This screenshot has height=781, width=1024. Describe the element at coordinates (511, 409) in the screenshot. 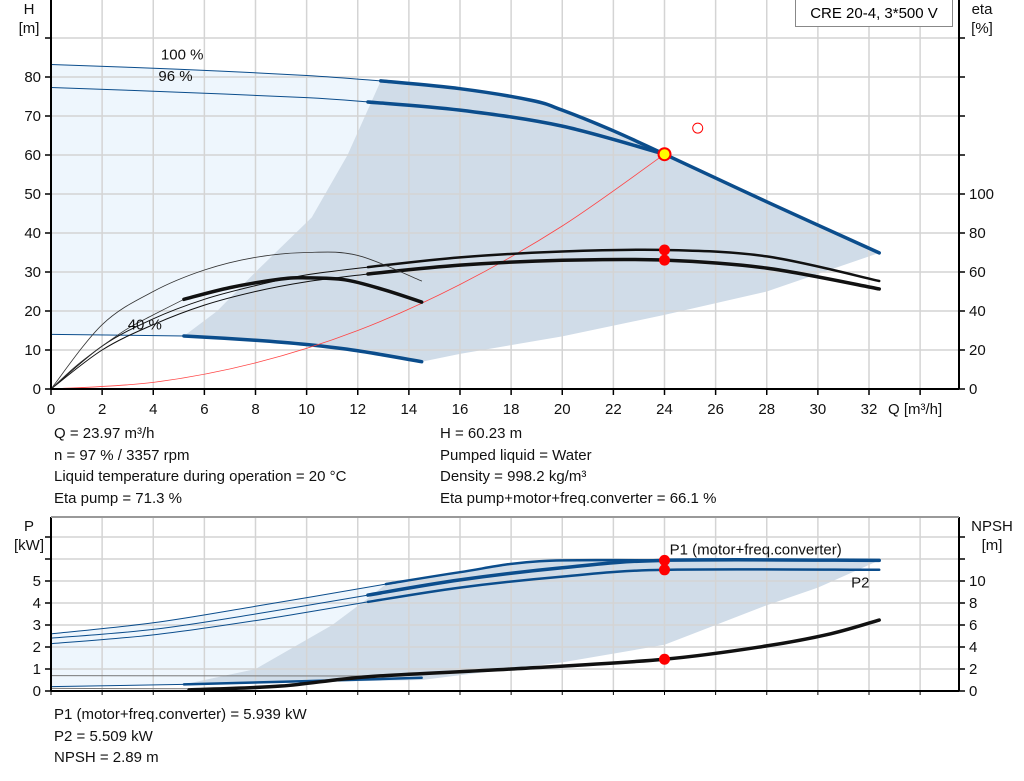

I see `top-x-tick-label: 18` at that location.